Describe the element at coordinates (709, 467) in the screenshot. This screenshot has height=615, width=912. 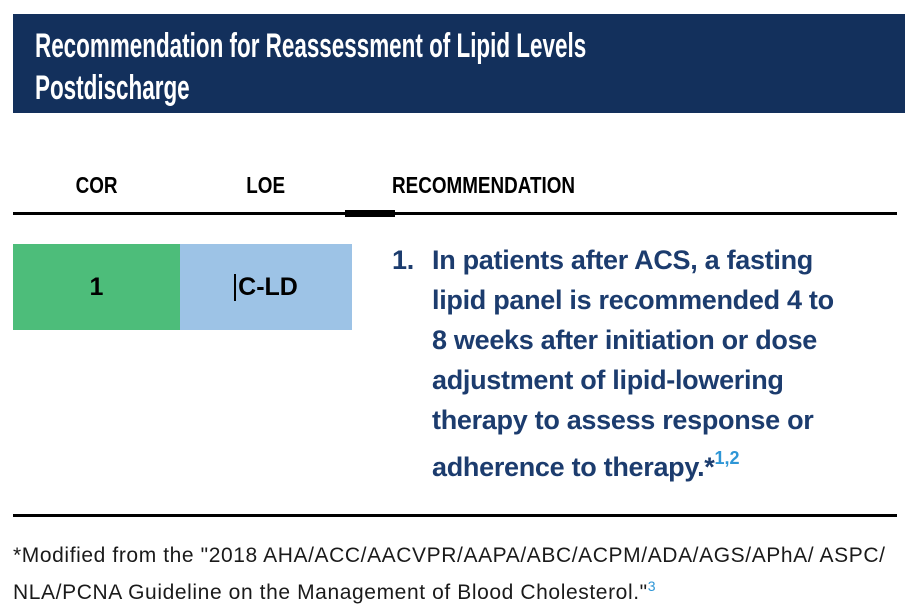
I see `footnote-asterisk-marker: *` at that location.